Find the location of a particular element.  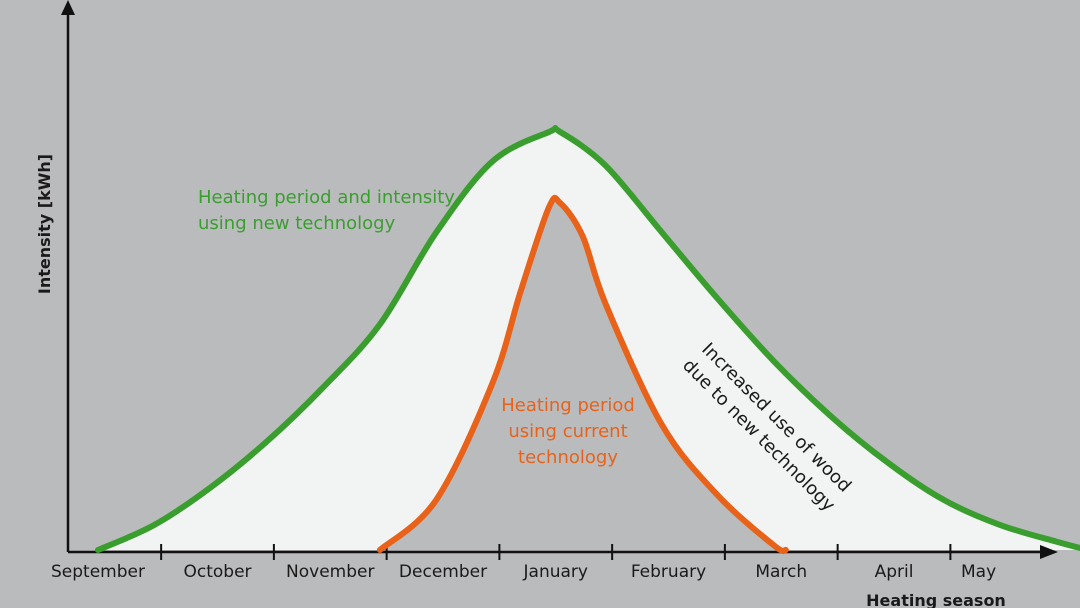

x-tick-label-november: November is located at coordinates (330, 572).